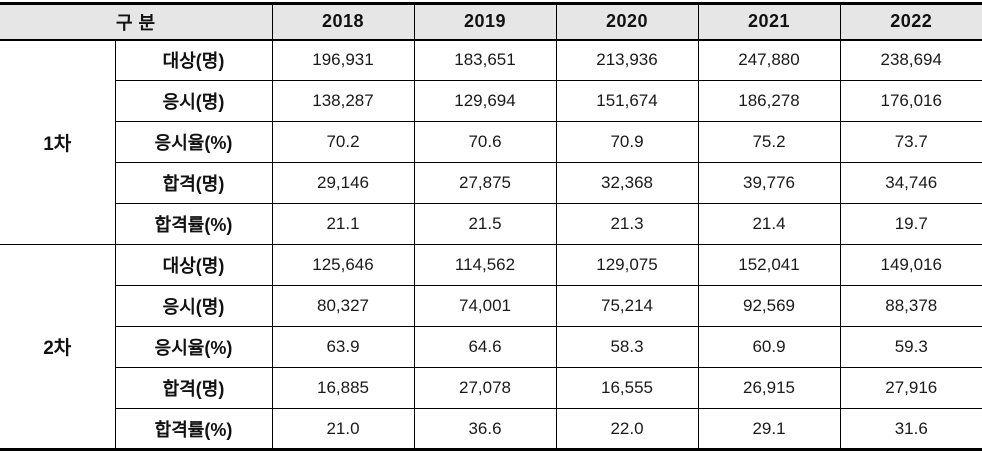 This screenshot has width=982, height=454. What do you see at coordinates (627, 60) in the screenshot?
I see `cell-value: 213,936` at bounding box center [627, 60].